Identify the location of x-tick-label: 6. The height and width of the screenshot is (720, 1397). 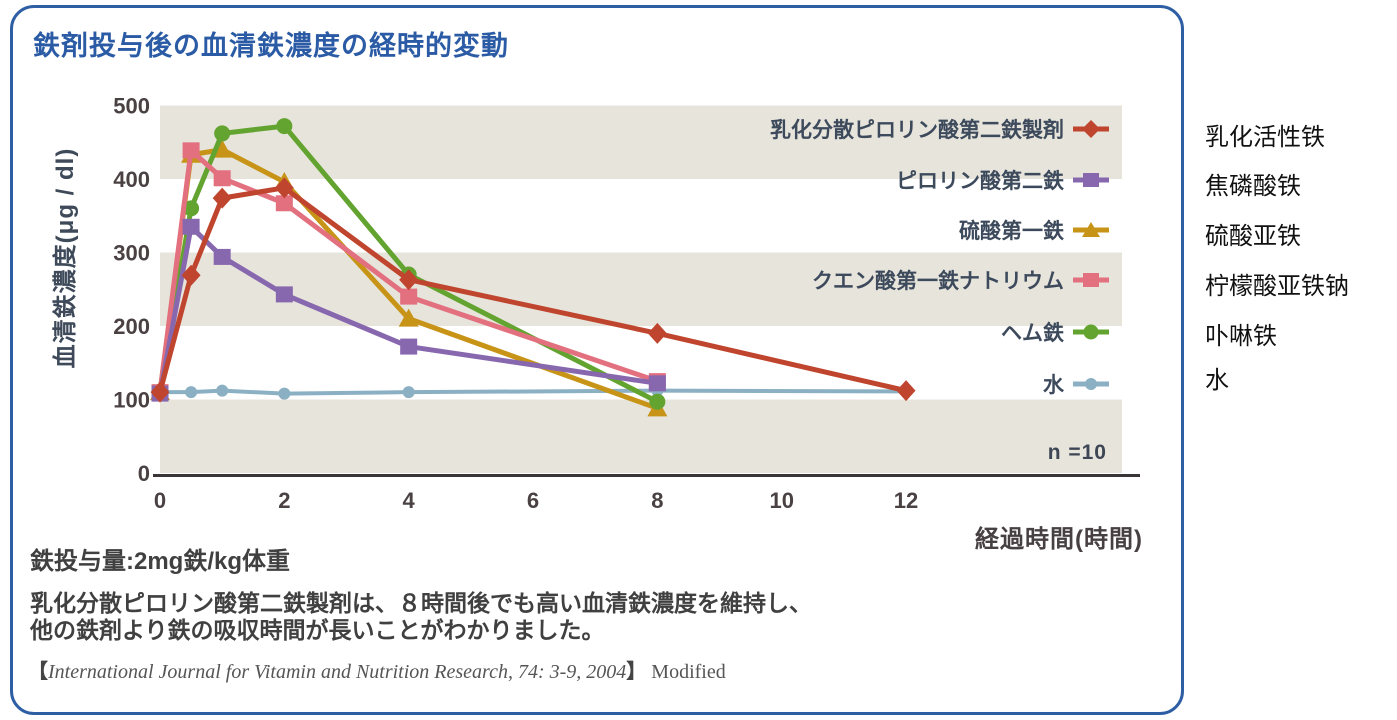
(533, 500).